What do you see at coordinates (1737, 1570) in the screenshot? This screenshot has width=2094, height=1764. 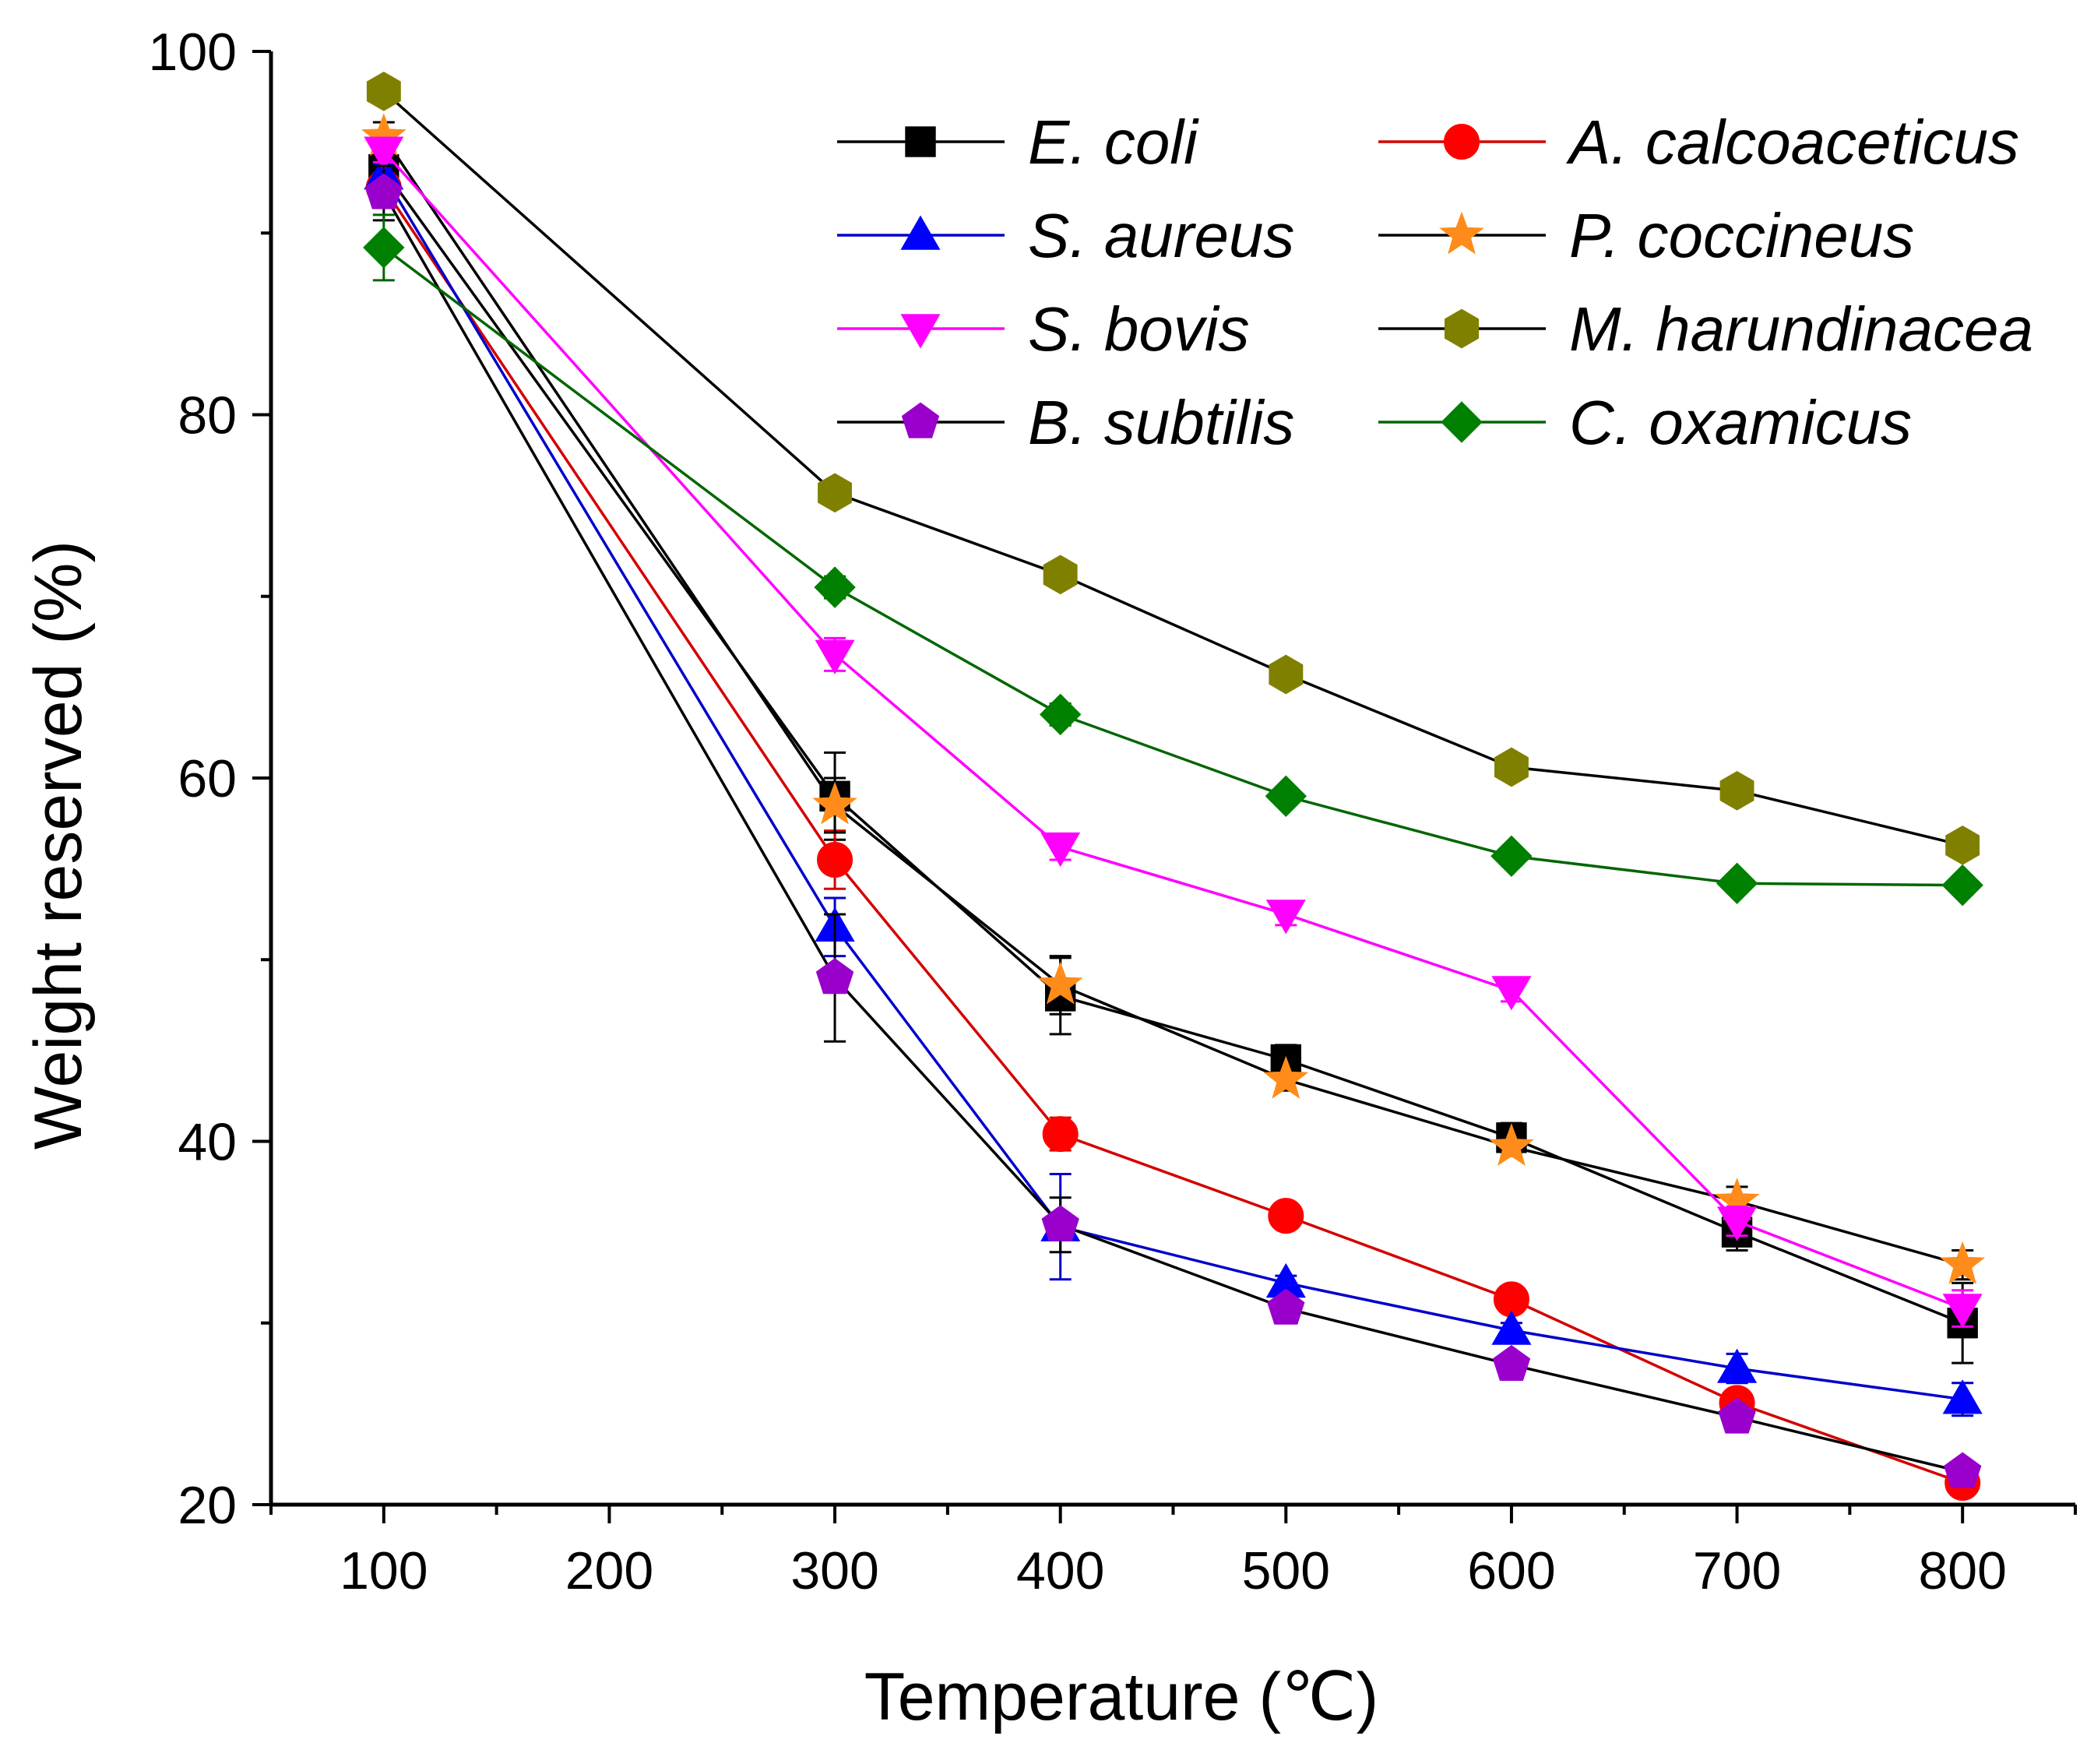 I see `x-tick-label: 700` at bounding box center [1737, 1570].